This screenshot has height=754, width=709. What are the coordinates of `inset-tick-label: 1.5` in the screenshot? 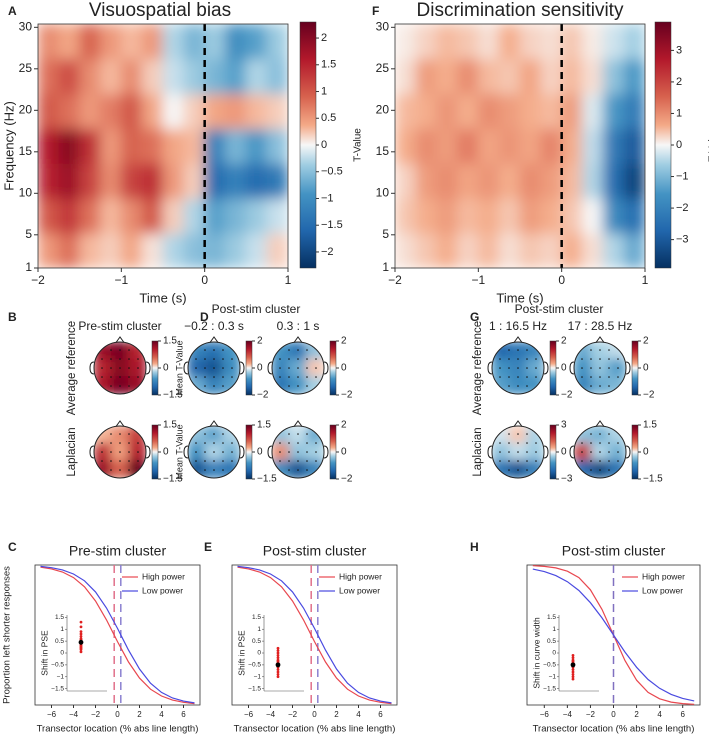 It's located at (59, 617).